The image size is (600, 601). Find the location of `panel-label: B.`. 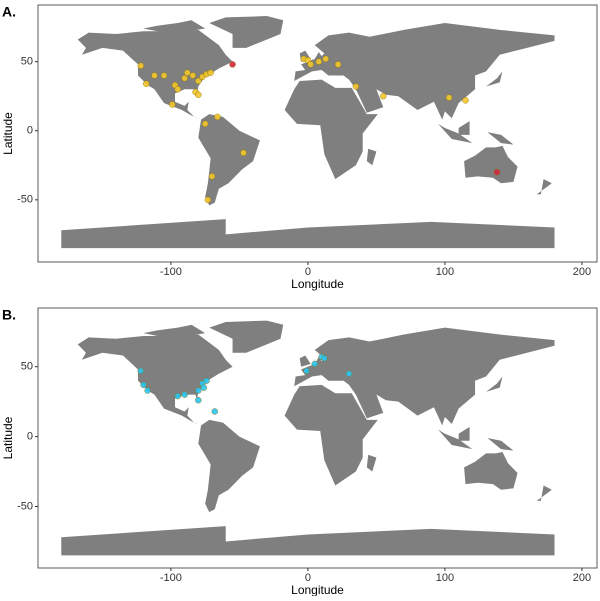

panel-label: B. is located at coordinates (9, 315).